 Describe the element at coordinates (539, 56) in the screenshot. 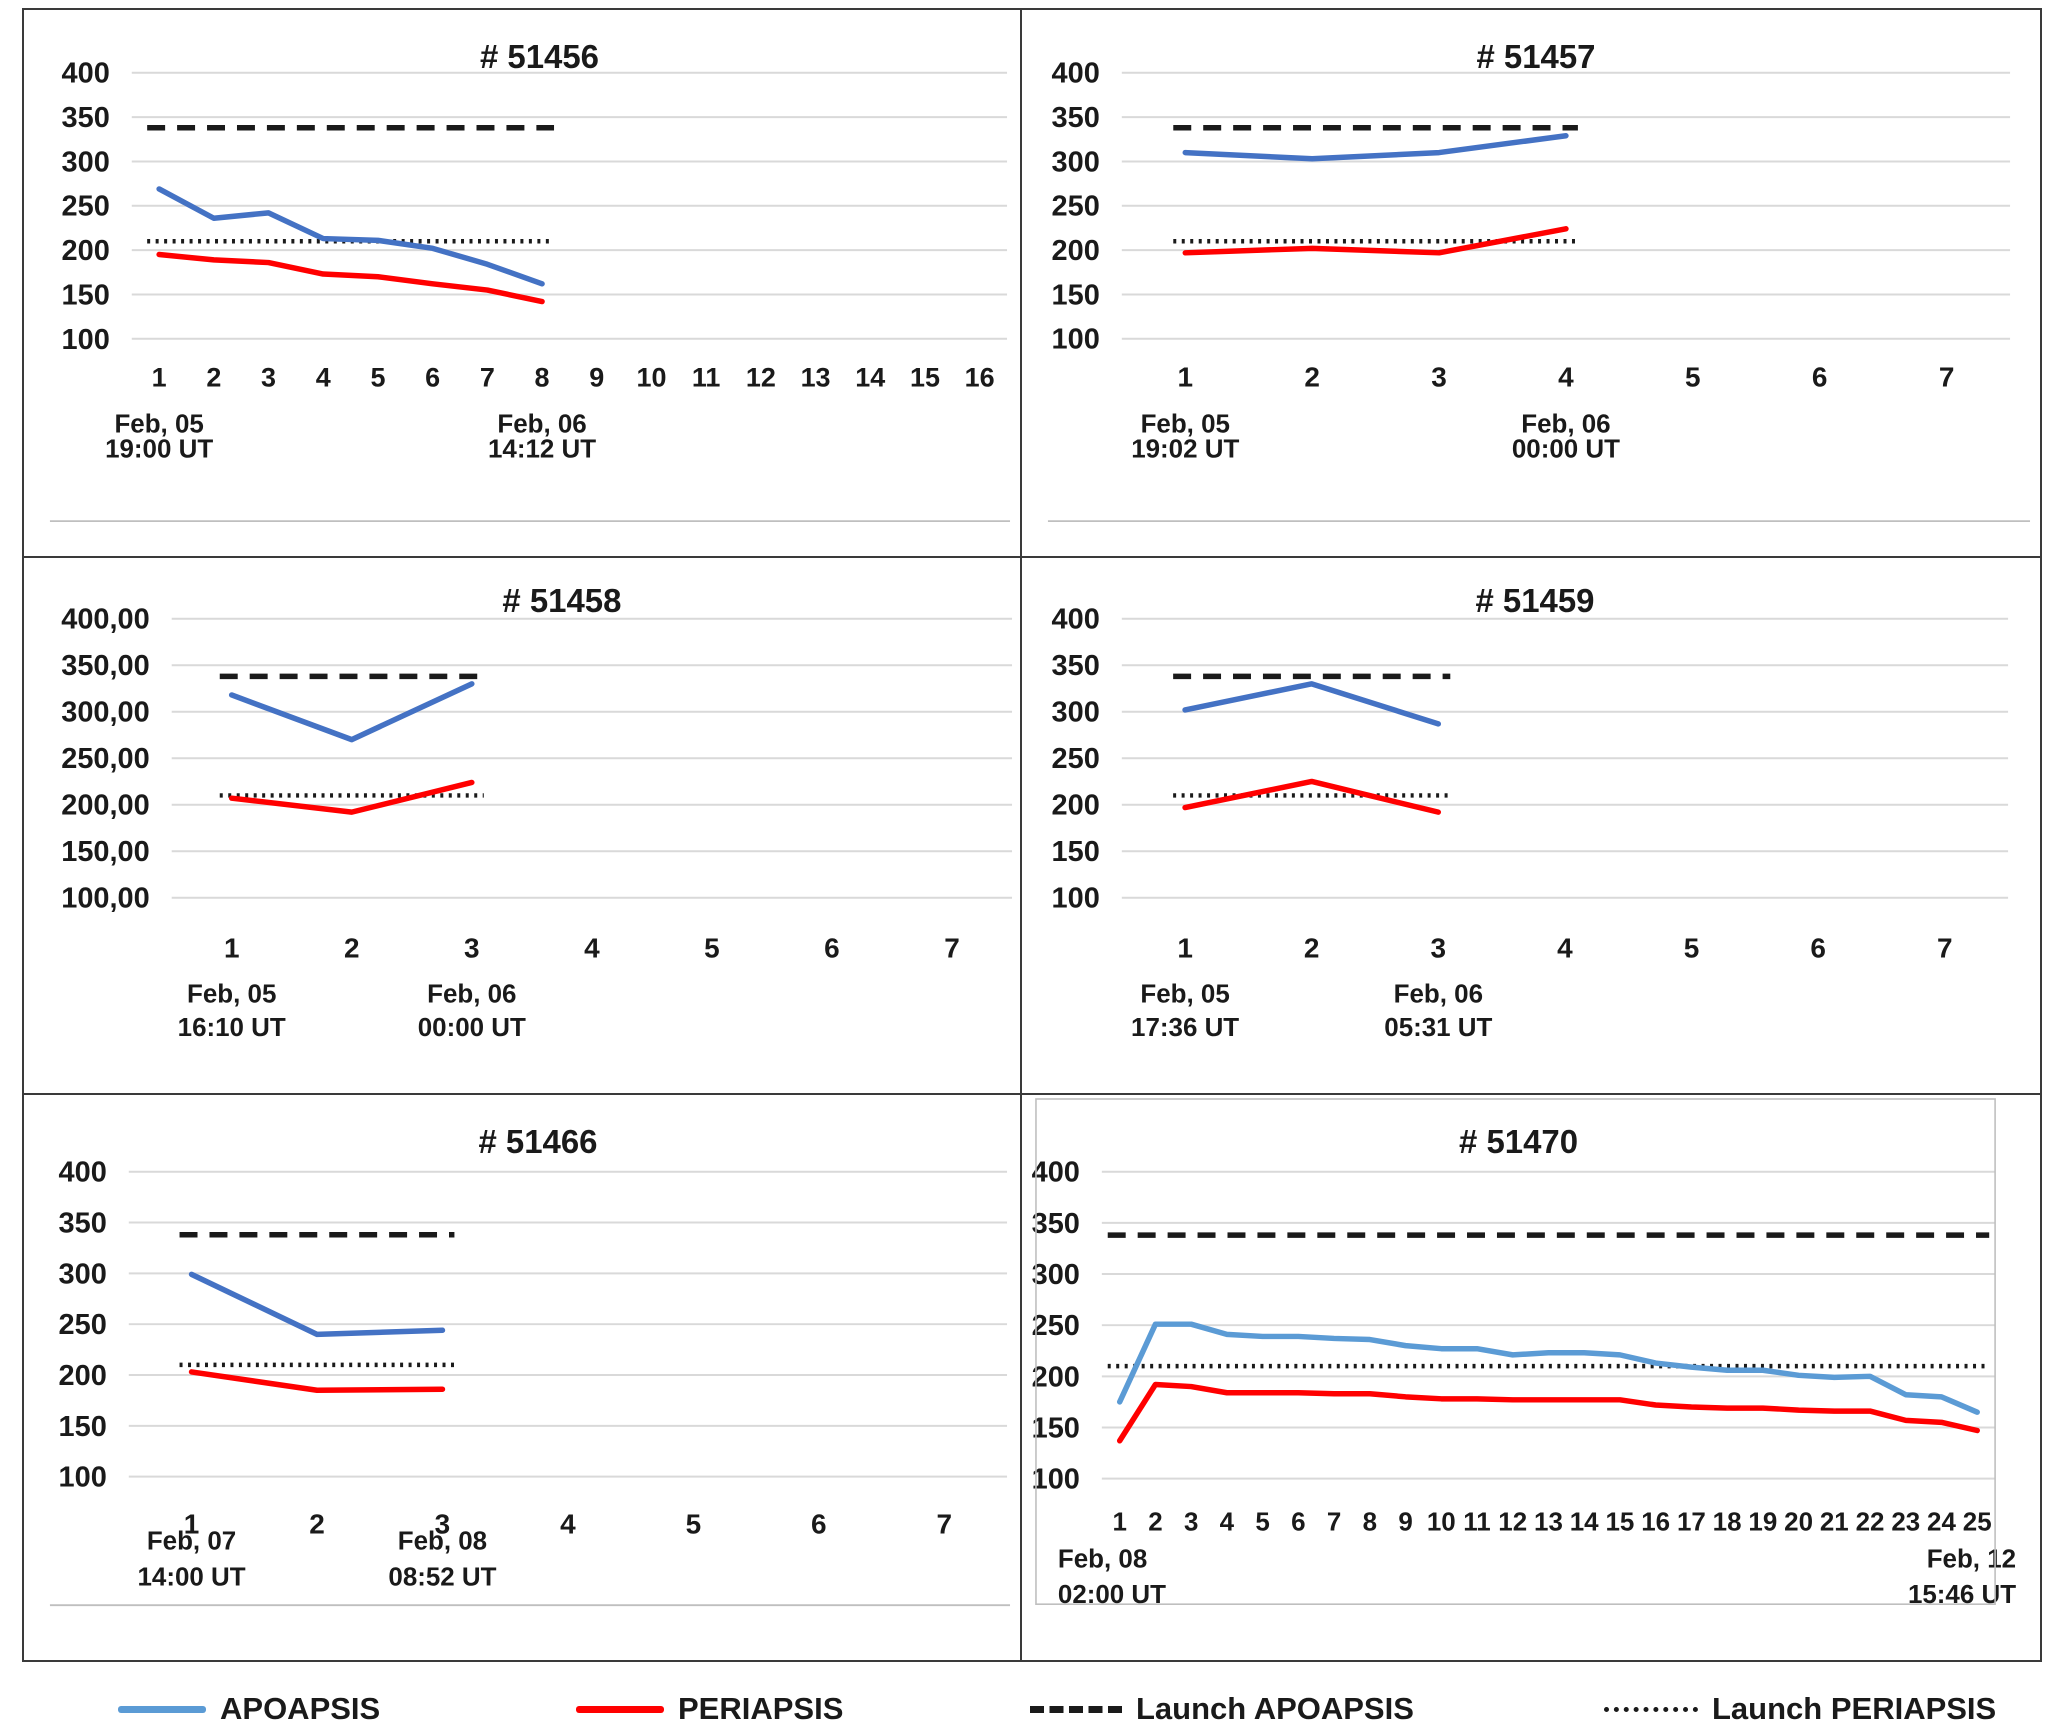

I see `chart-title: # 51456` at that location.